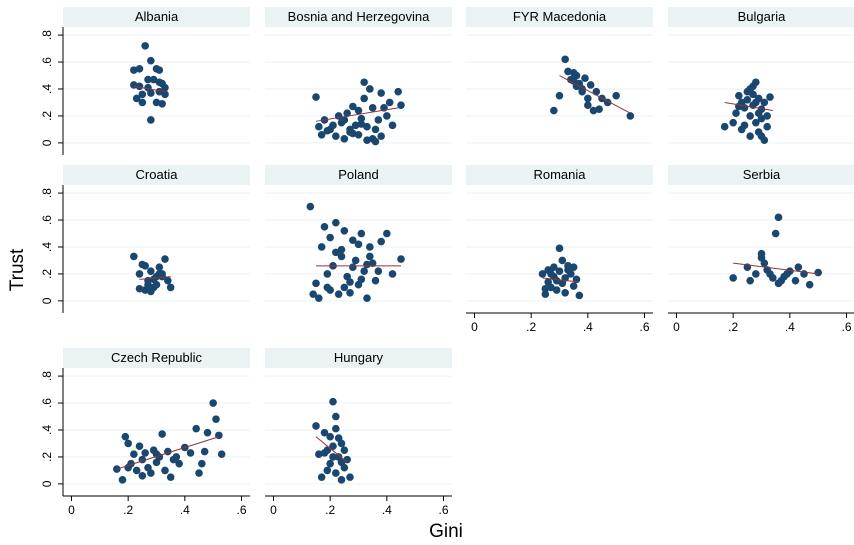  I want to click on y-tick-label: .2, so click(47, 457).